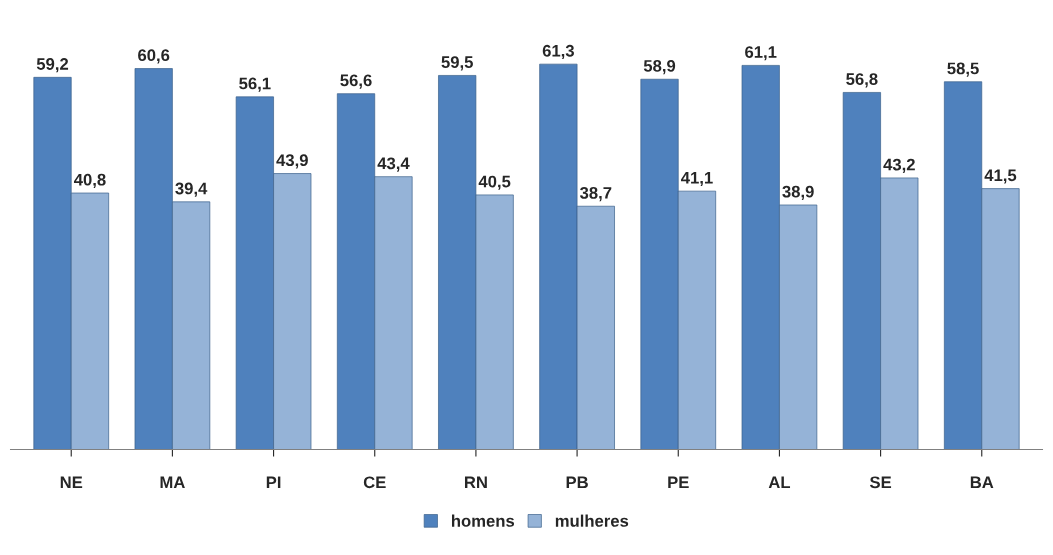  I want to click on x-tick-label: AL, so click(779, 482).